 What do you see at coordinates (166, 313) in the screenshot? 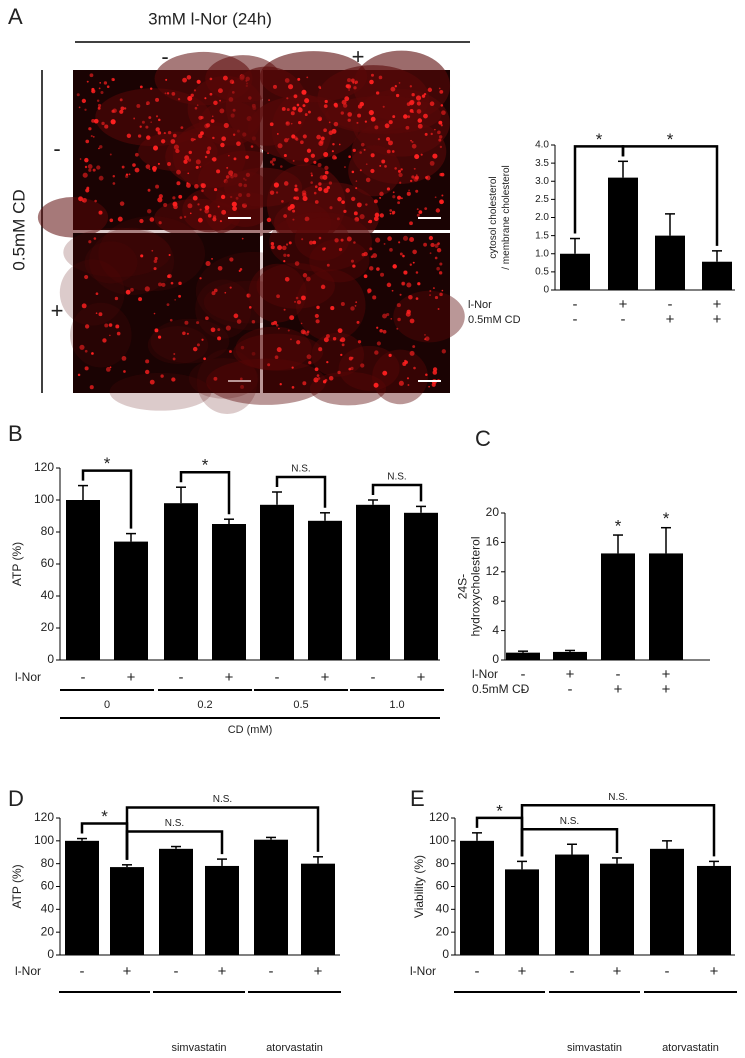
I see `micrograph` at bounding box center [166, 313].